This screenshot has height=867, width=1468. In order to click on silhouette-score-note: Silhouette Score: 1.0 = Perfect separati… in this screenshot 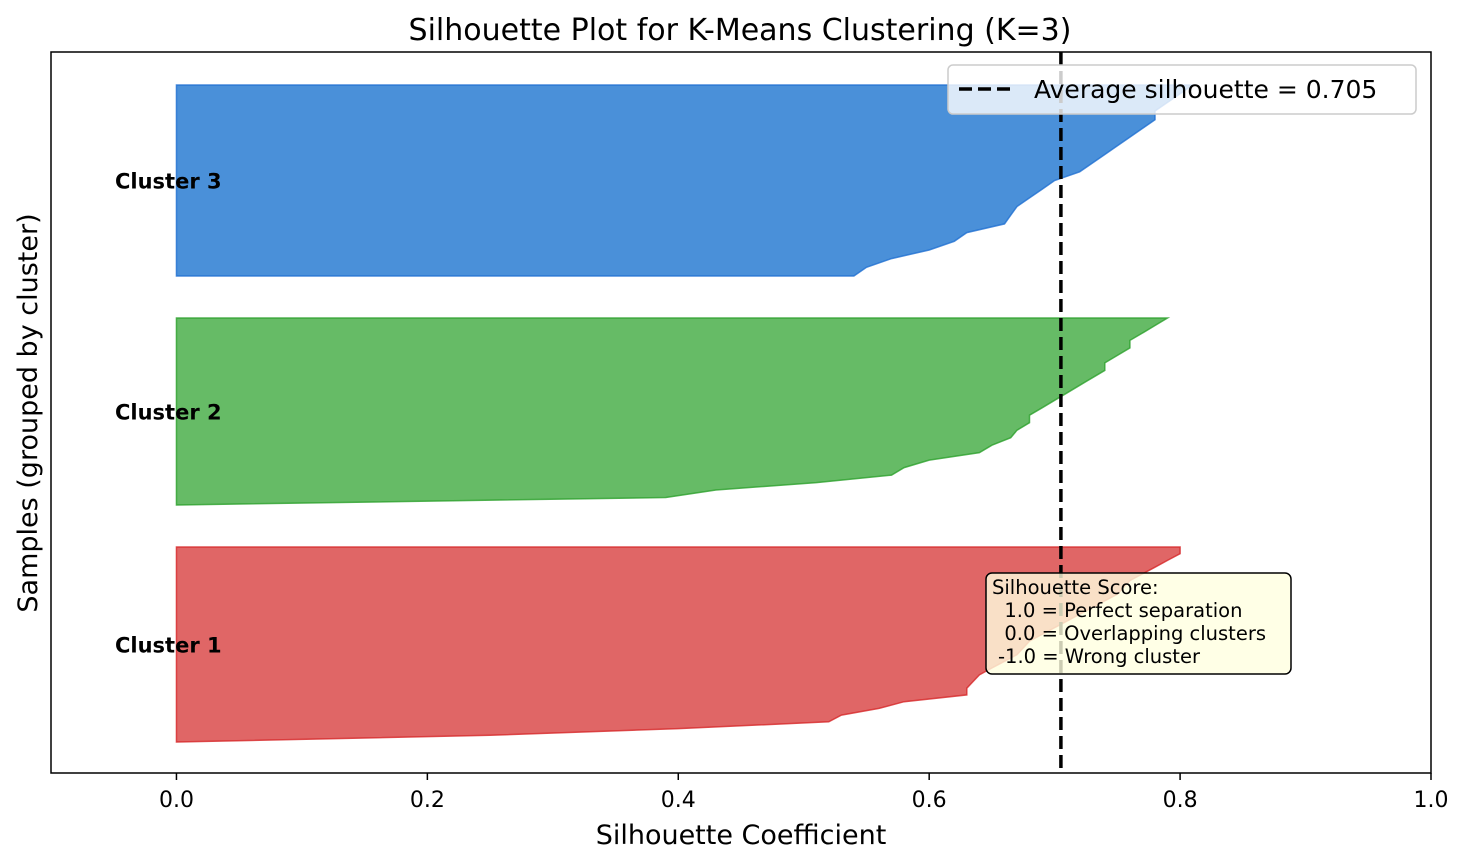, I will do `click(1138, 623)`.